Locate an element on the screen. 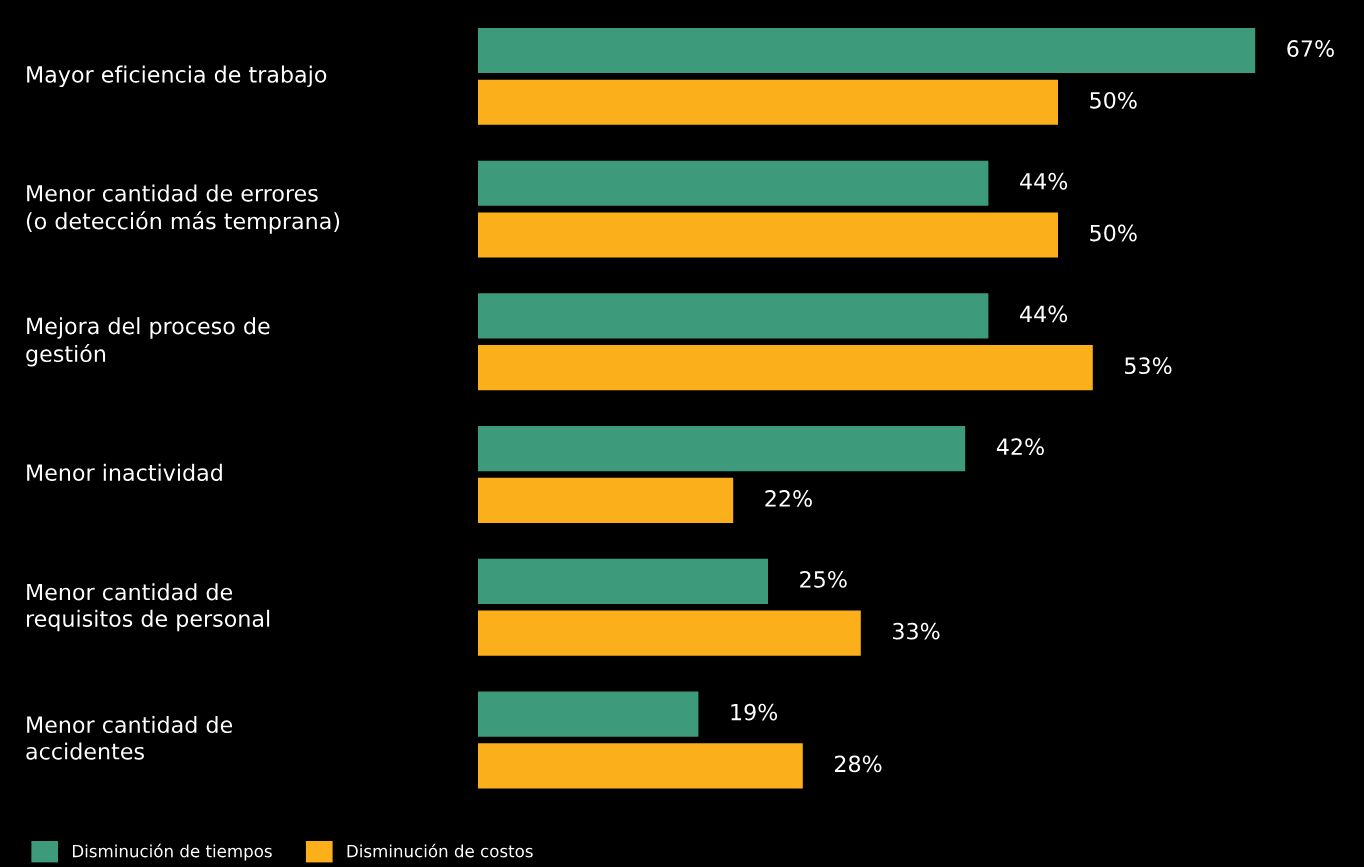 The image size is (1364, 867). data-label: 53% is located at coordinates (1148, 366).